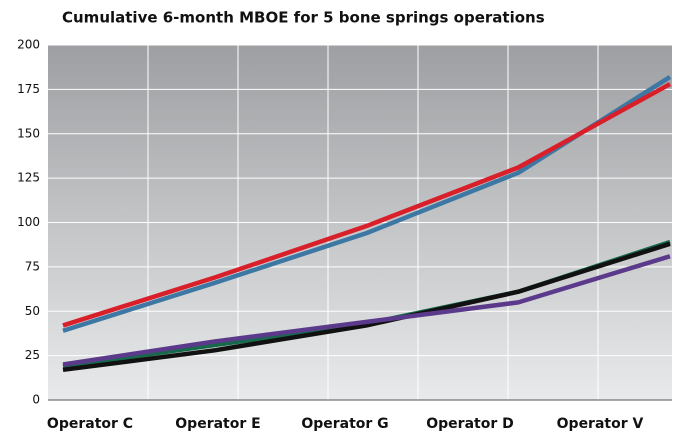  I want to click on x-tick-label: Operator V, so click(600, 424).